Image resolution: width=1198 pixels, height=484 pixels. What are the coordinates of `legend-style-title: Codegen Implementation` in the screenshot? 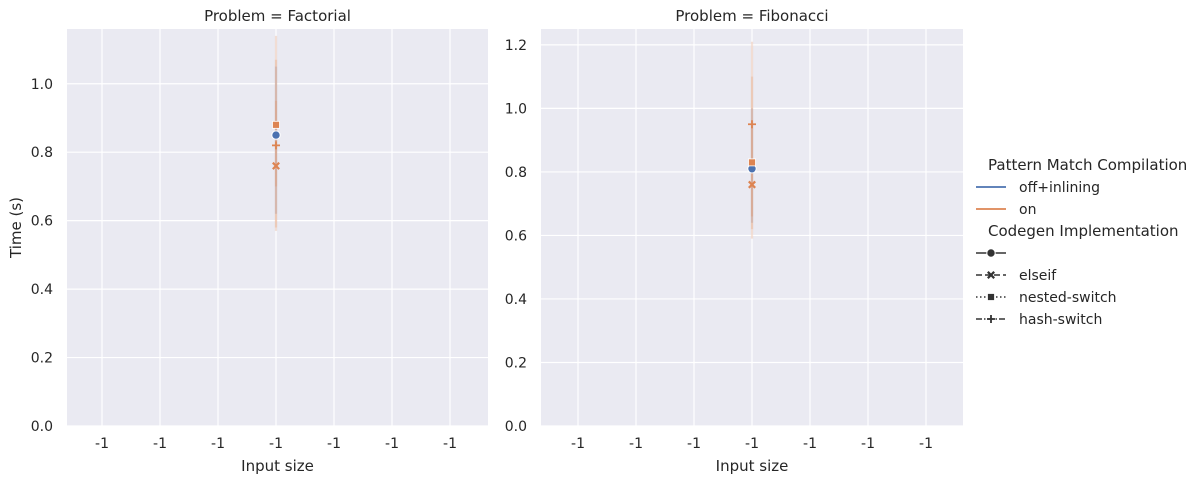 It's located at (1083, 231).